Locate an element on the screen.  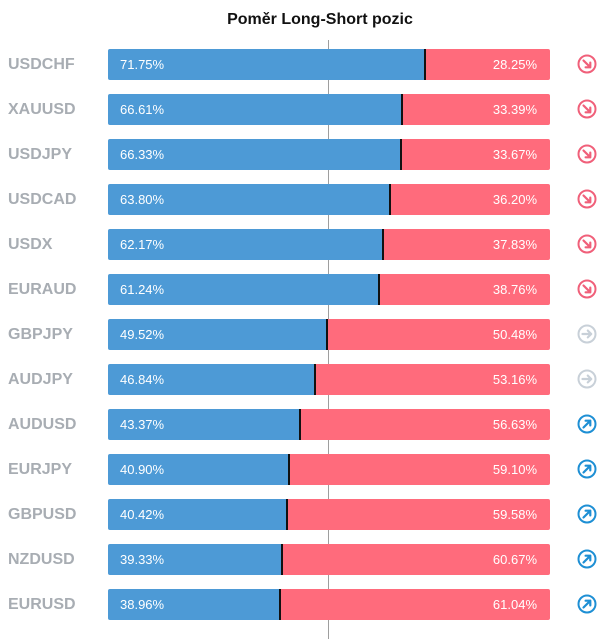
ratio-bar: 46.84% 53.16% is located at coordinates (329, 379).